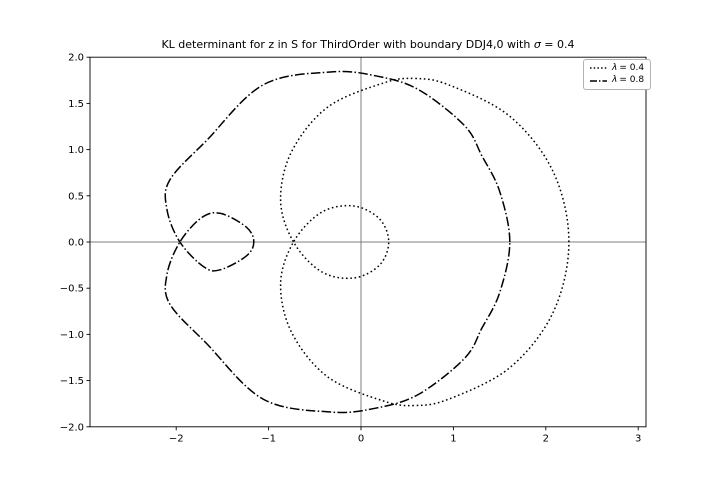  What do you see at coordinates (598, 80) in the screenshot?
I see `dashdot-line-icon` at bounding box center [598, 80].